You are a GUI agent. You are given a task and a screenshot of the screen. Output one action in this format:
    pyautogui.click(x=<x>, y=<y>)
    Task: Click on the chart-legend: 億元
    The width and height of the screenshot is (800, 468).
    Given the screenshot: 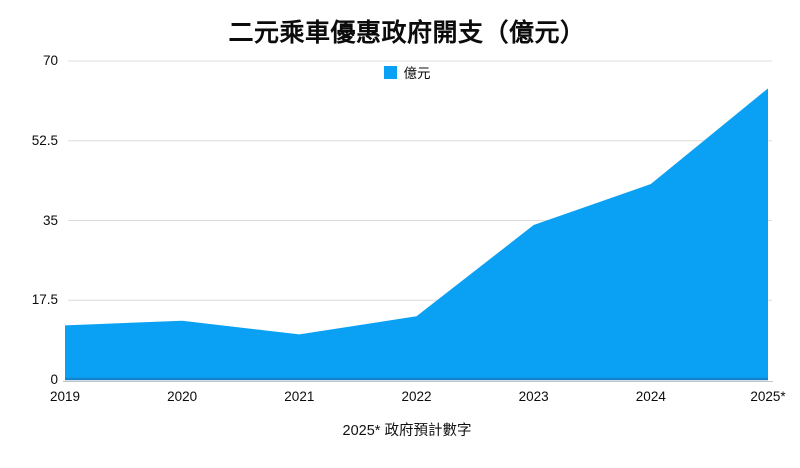 What is the action you would take?
    pyautogui.click(x=407, y=72)
    